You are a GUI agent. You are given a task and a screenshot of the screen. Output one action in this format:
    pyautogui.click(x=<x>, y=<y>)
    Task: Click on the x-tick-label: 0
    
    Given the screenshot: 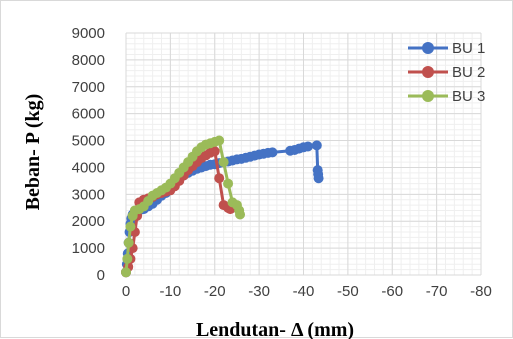 What is the action you would take?
    pyautogui.click(x=126, y=291)
    